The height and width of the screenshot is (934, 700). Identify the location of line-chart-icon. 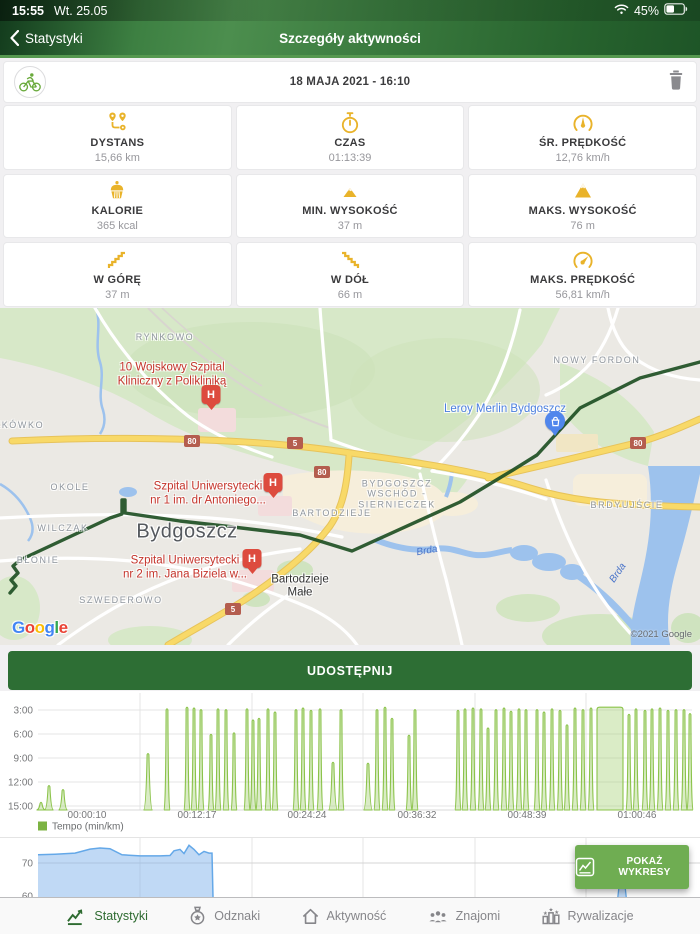
(585, 867).